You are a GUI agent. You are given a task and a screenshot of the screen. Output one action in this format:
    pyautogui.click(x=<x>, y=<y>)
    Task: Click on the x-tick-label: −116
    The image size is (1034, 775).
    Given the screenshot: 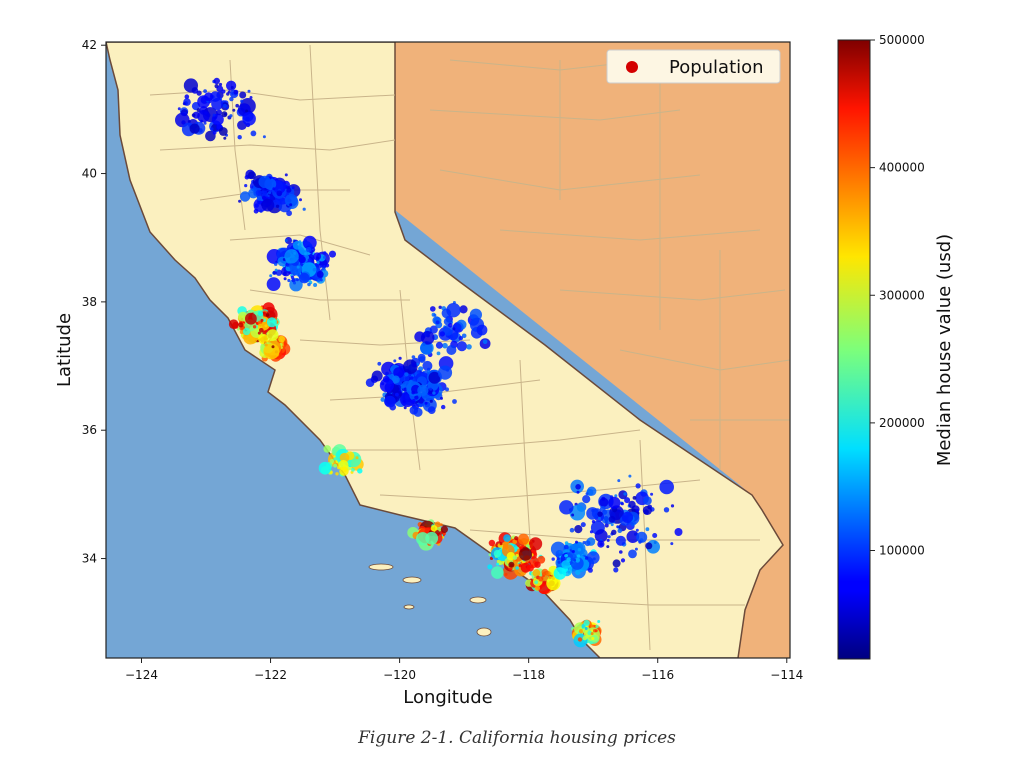 What is the action you would take?
    pyautogui.click(x=657, y=675)
    